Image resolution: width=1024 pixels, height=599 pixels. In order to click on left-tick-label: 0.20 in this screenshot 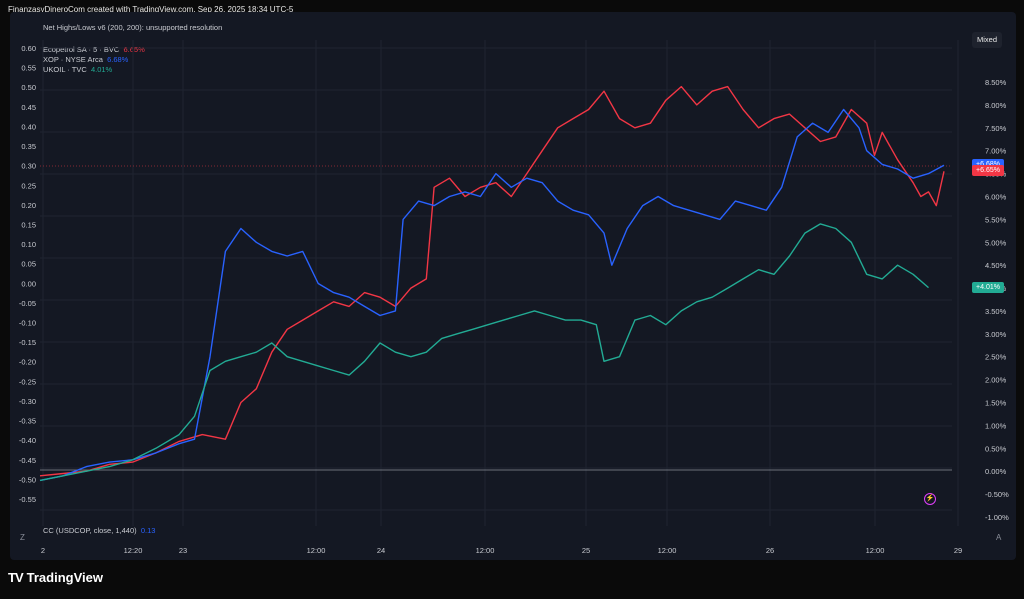, I will do `click(28, 205)`.